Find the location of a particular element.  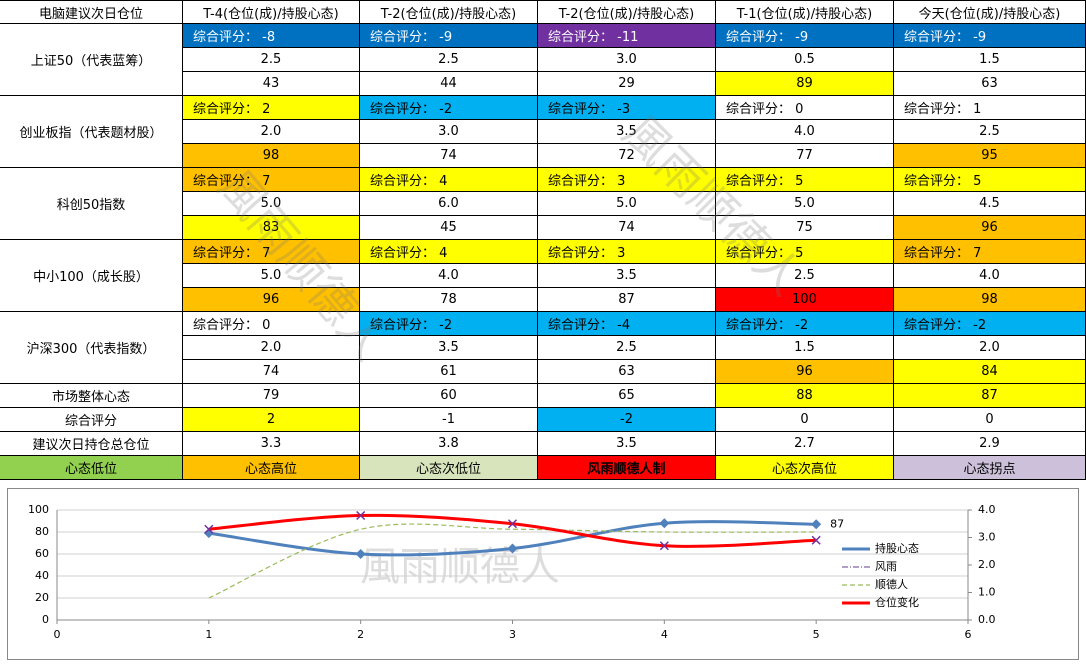

header-cell: 电脑建议次日仓位 is located at coordinates (91, 12).